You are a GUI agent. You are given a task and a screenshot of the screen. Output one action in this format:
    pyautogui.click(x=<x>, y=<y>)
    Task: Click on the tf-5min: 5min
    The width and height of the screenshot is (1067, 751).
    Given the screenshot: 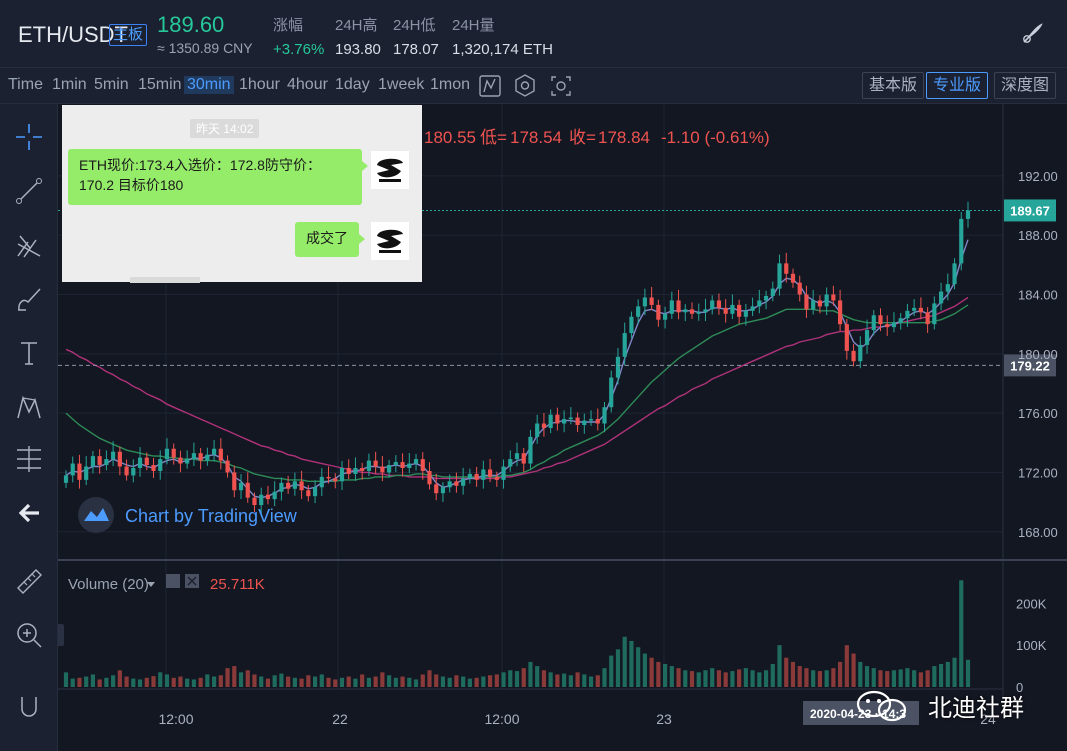 What is the action you would take?
    pyautogui.click(x=111, y=84)
    